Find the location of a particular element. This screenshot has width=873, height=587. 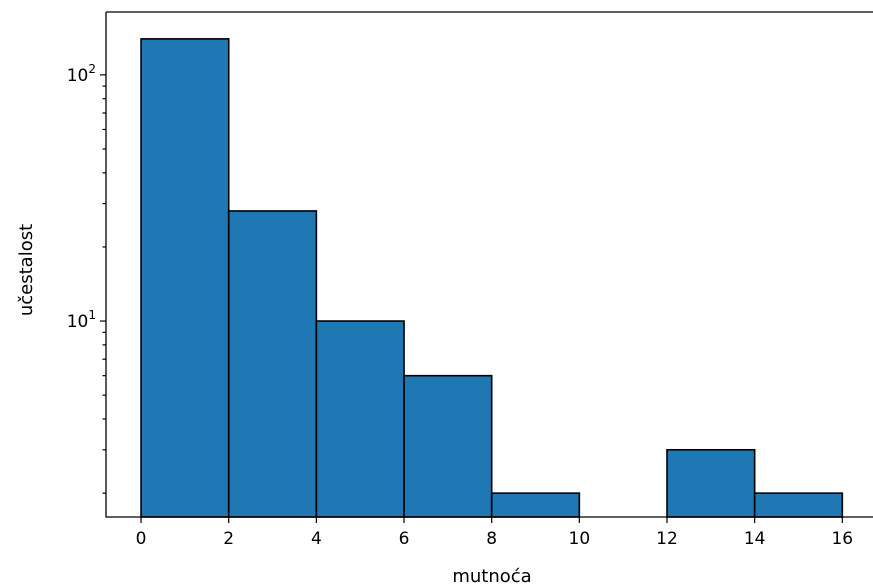

x-tick-label: 4 is located at coordinates (316, 539).